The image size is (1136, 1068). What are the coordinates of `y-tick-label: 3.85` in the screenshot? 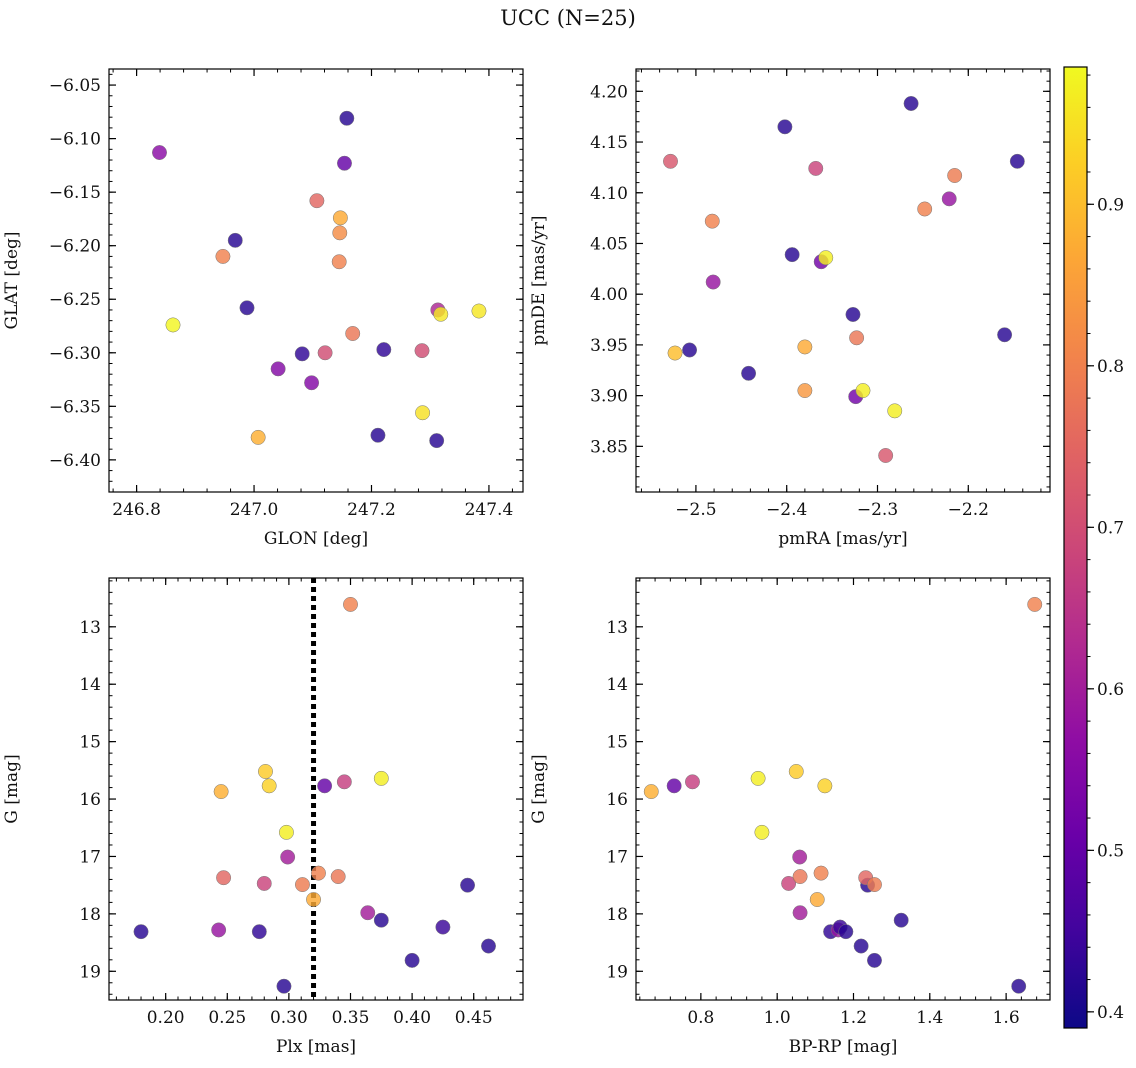 It's located at (609, 447).